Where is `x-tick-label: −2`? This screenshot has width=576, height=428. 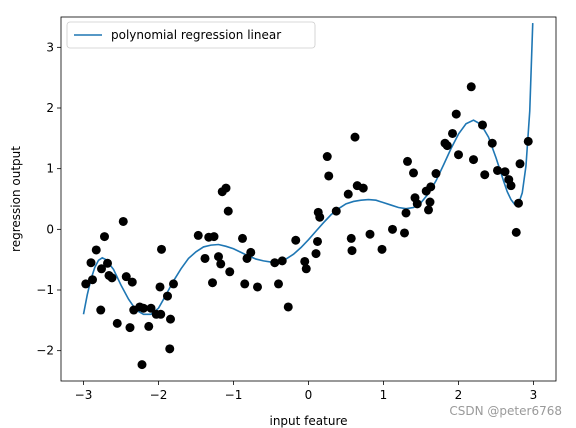 x-tick-label: −2 is located at coordinates (159, 395).